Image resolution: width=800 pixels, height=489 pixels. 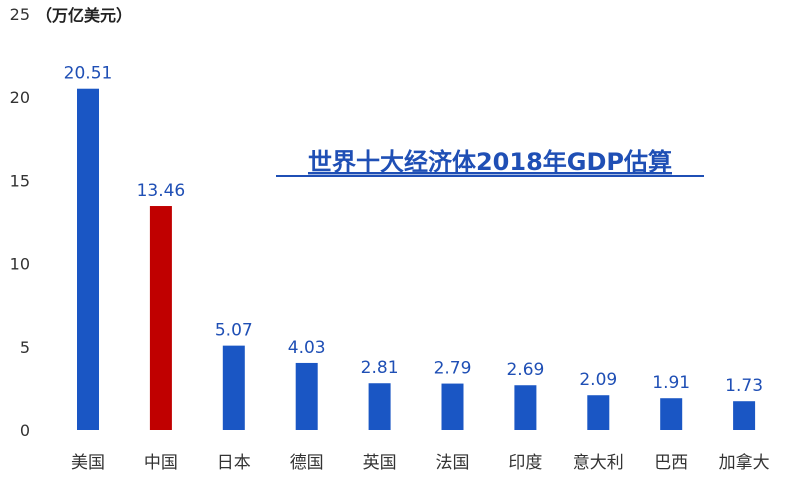 I want to click on value-label: 2.09, so click(x=598, y=380).